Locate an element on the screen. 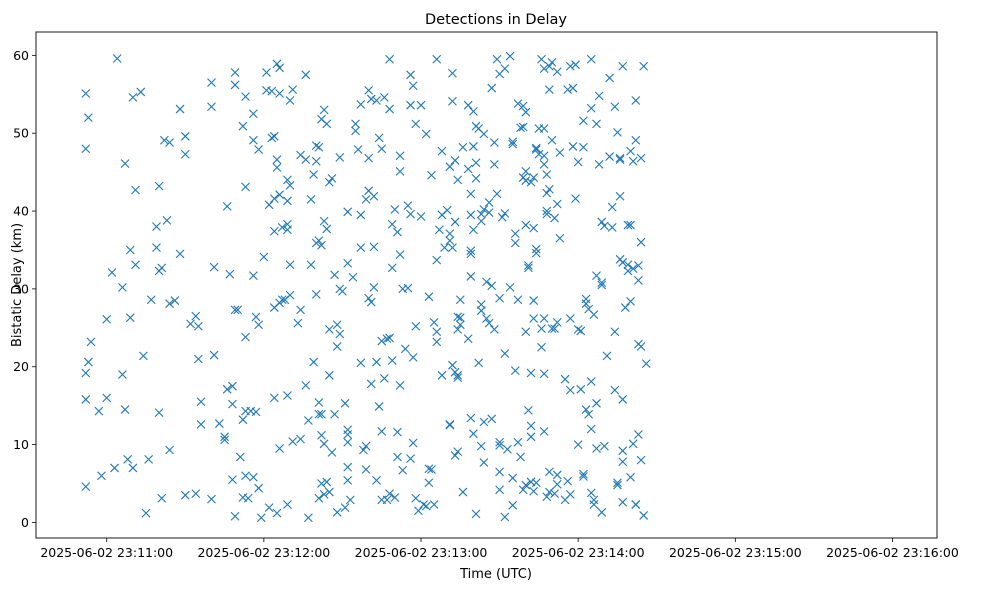 This screenshot has width=986, height=590. x-tick-label: 2025-06-02 23:13:00 is located at coordinates (421, 552).